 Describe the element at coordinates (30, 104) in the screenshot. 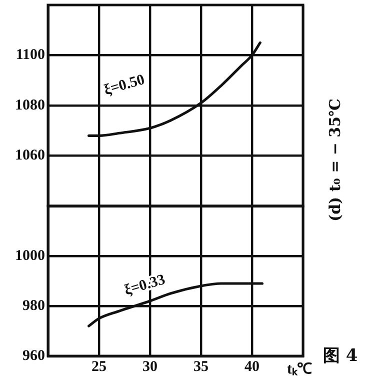

I see `y-tick-label: 1080` at that location.